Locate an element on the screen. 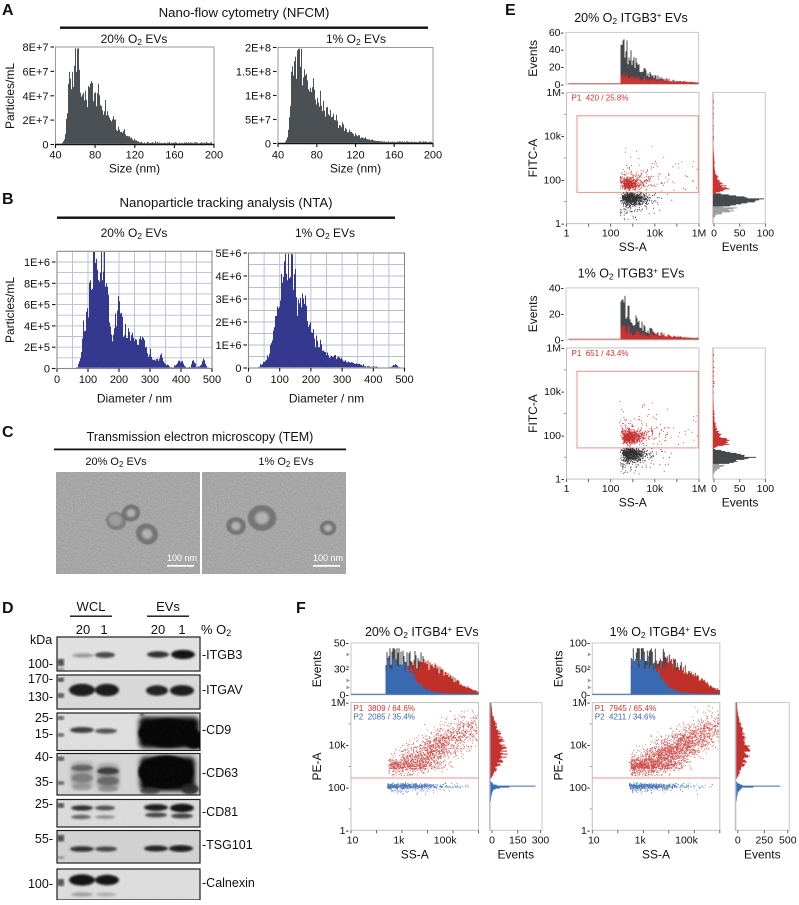 This screenshot has height=905, width=799. svg-text: 25- is located at coordinates (44, 718).